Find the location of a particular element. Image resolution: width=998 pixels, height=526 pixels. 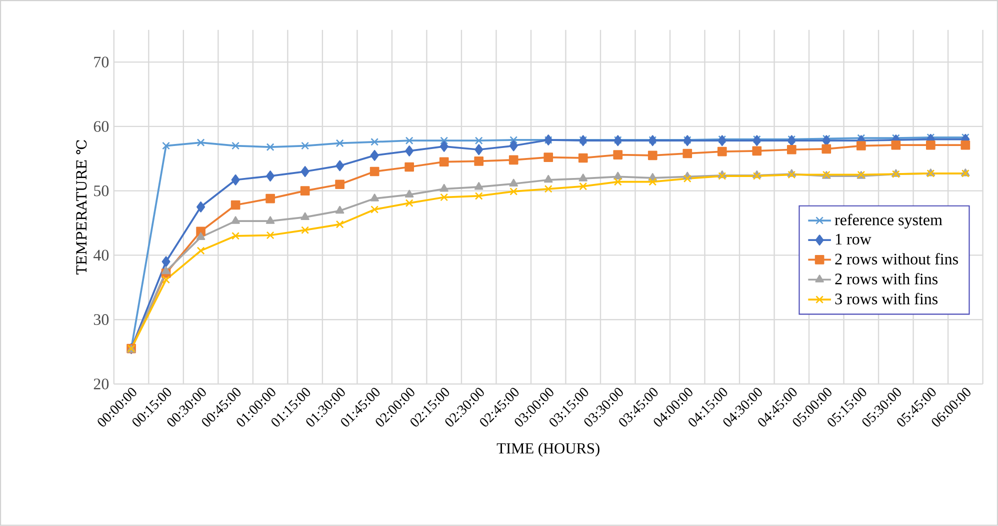

y-tick-label: 50 is located at coordinates (101, 190).